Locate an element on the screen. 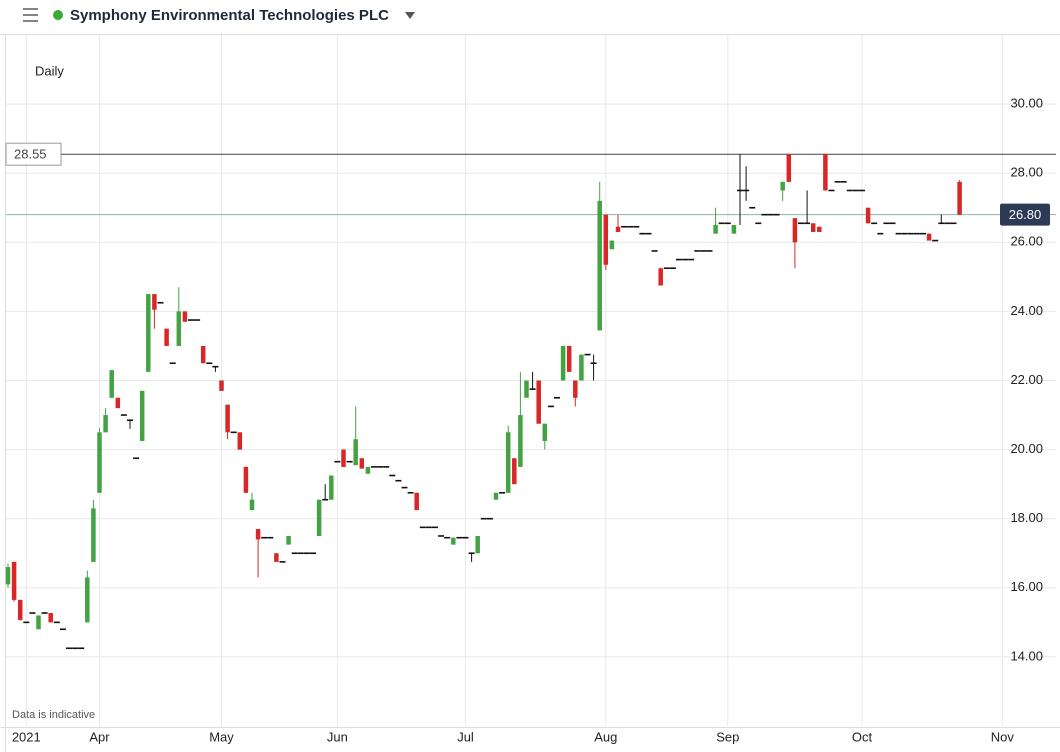  y-tick-label: 30.00 is located at coordinates (1026, 103).